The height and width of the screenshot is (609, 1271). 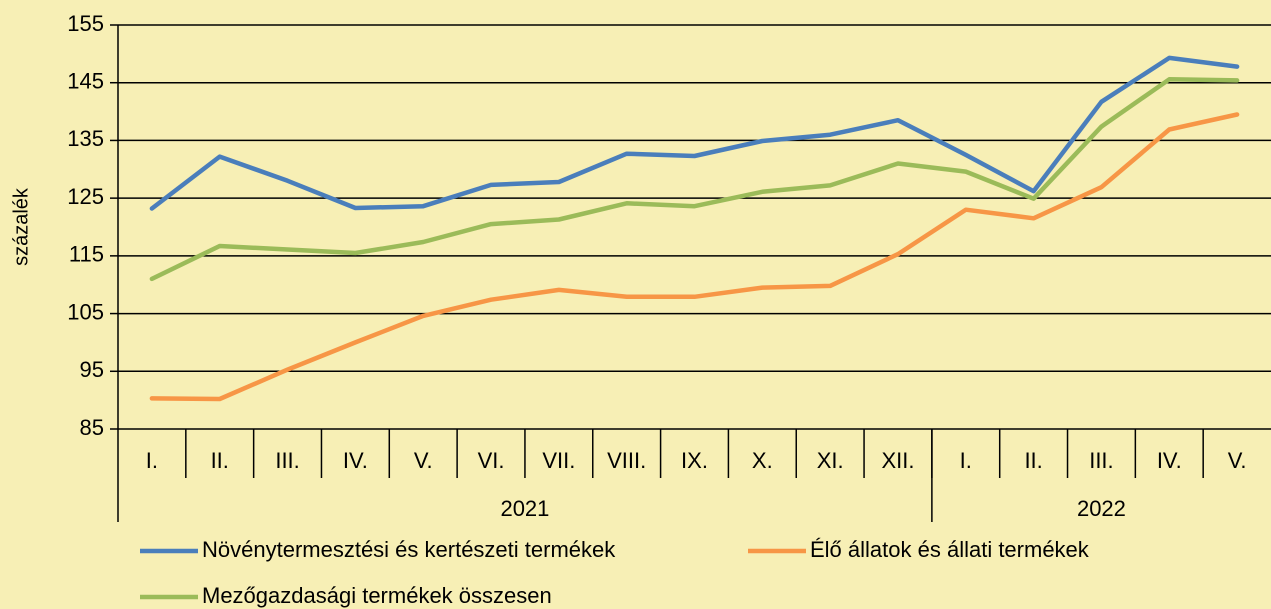 What do you see at coordinates (524, 508) in the screenshot?
I see `group-label: 2021` at bounding box center [524, 508].